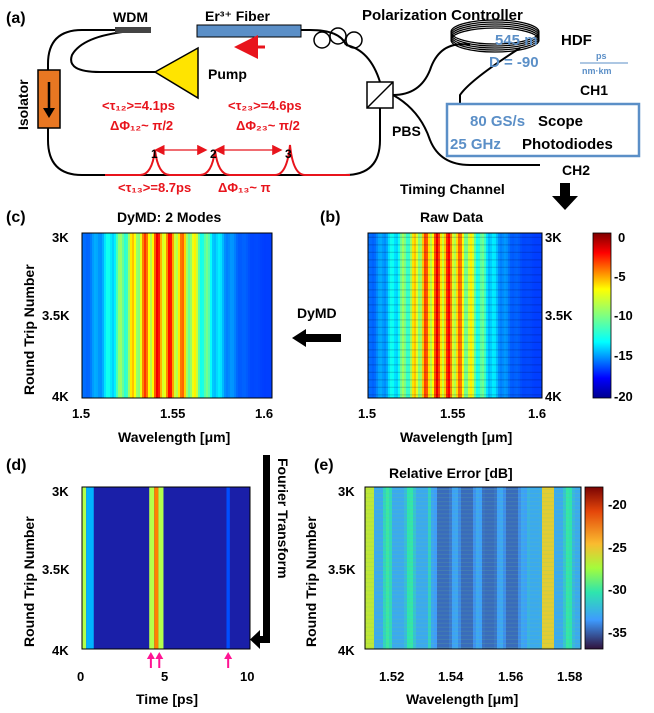 The height and width of the screenshot is (713, 654). Describe the element at coordinates (177, 315) in the screenshot. I see `plot-c-frame` at that location.